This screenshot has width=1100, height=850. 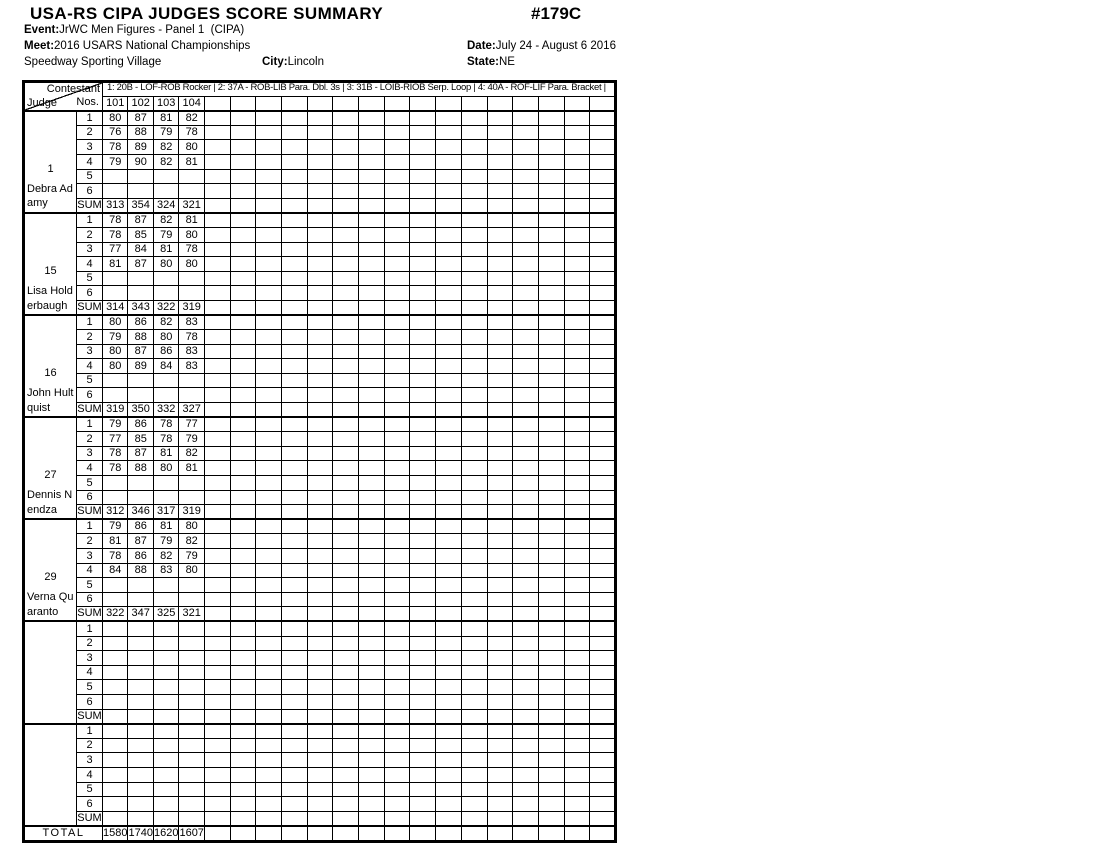 What do you see at coordinates (191, 614) in the screenshot?
I see `sum-cell: 321` at bounding box center [191, 614].